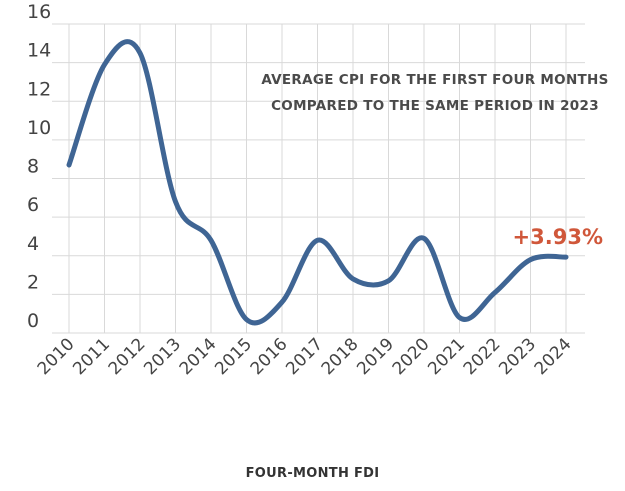 The height and width of the screenshot is (491, 625). I want to click on x-tick-label: 2023, so click(517, 356).